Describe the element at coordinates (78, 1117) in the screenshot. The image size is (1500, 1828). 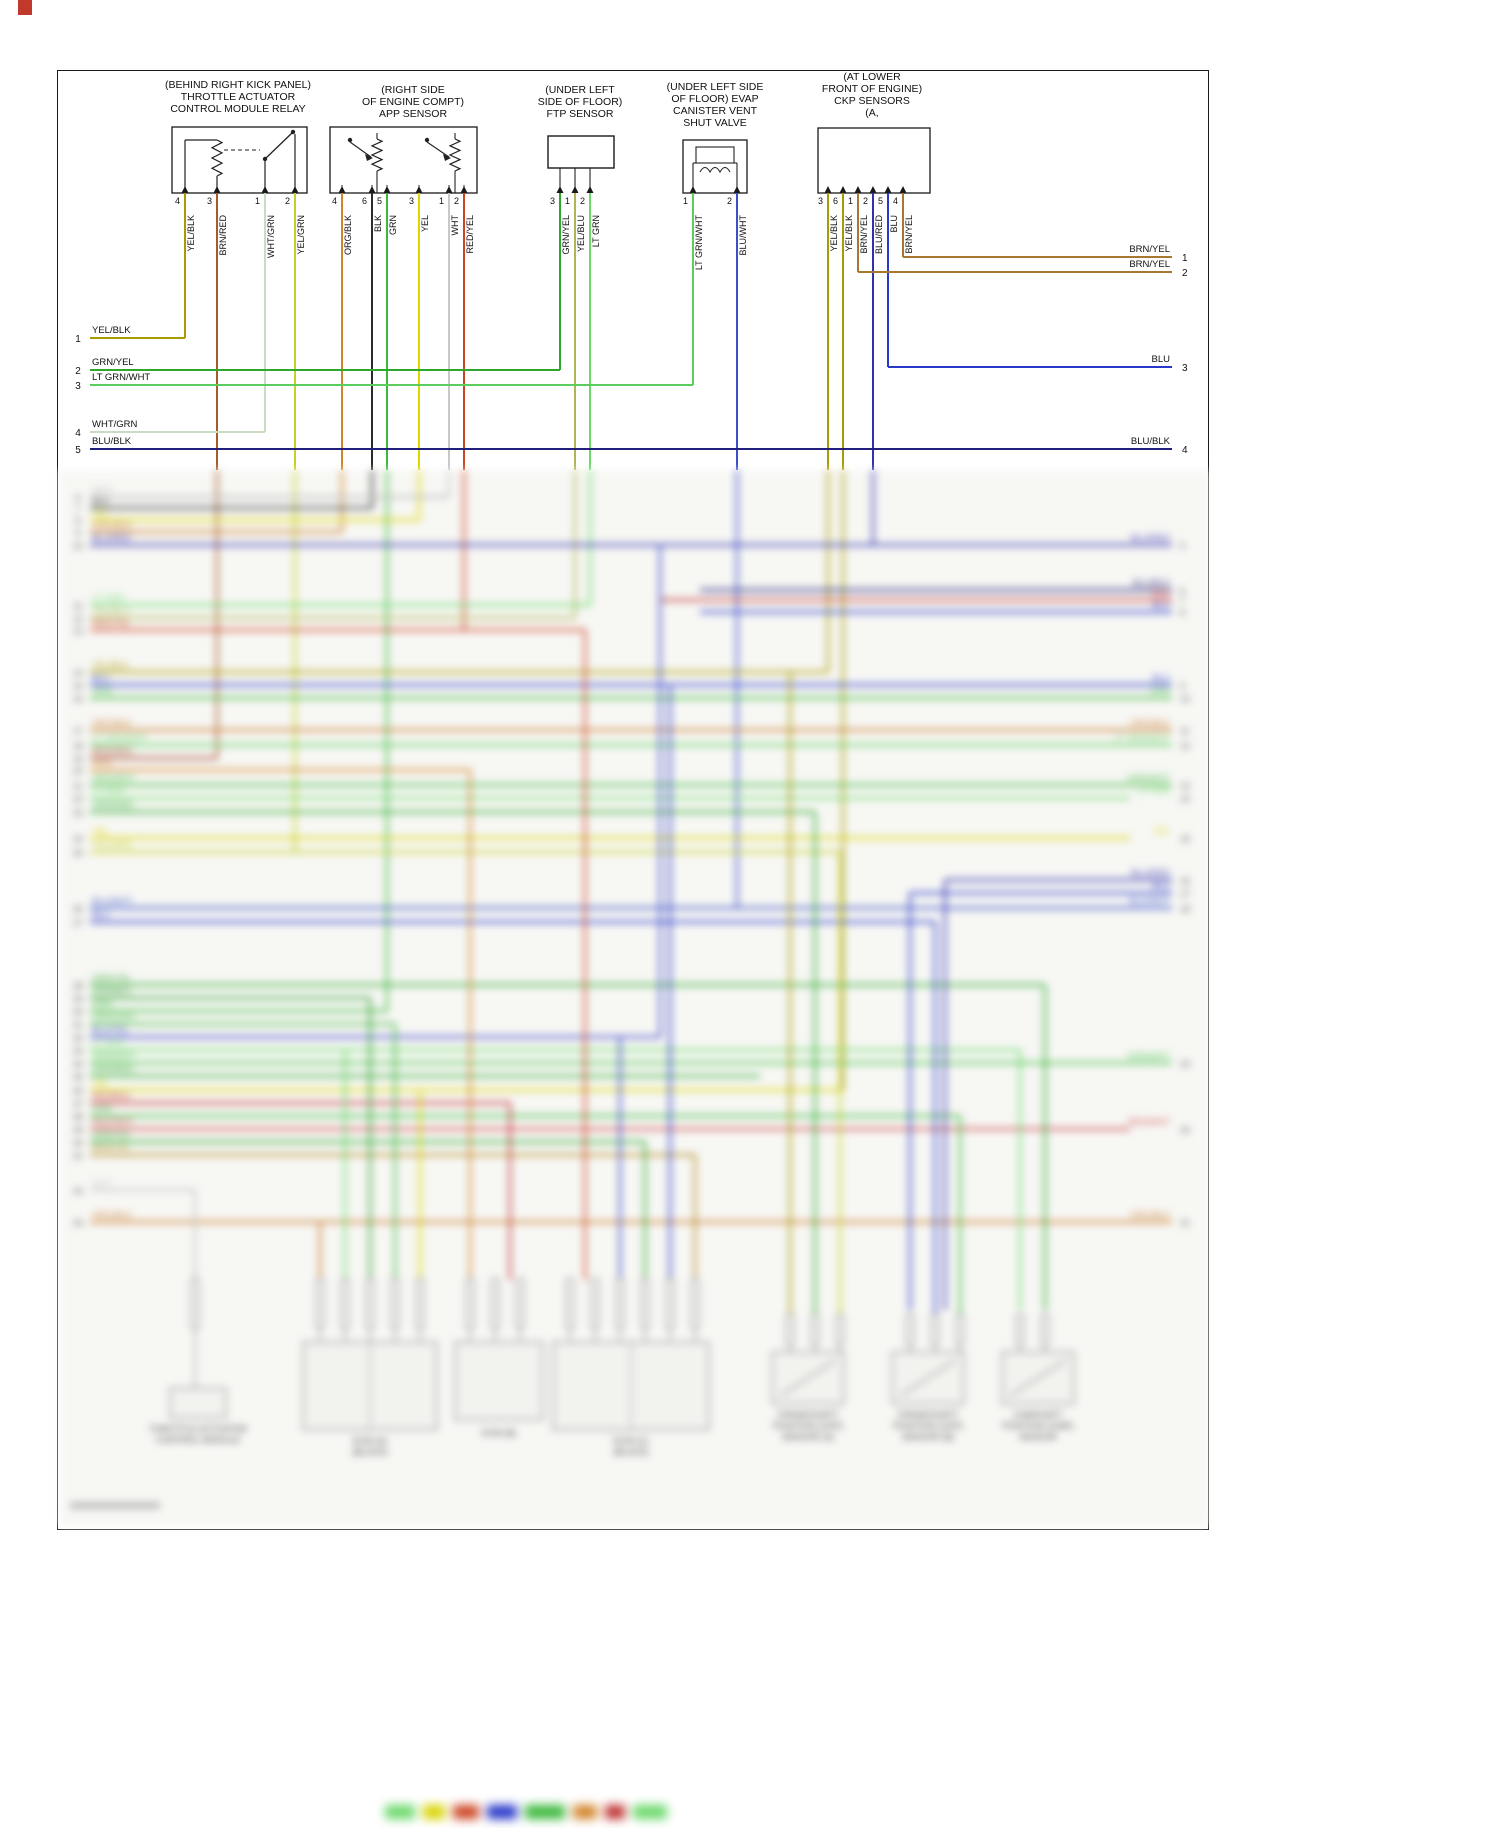
I see `wire-number: 38` at that location.